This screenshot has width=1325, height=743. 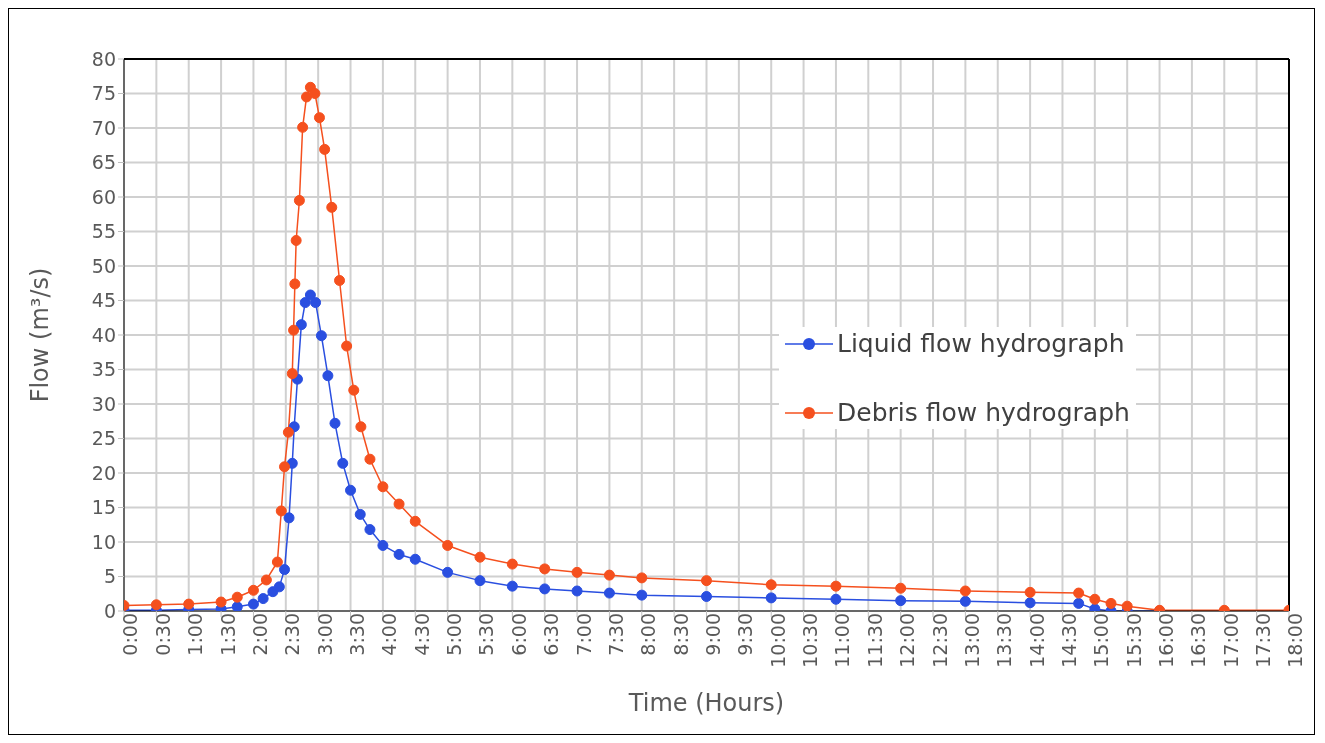 I want to click on y-tick-label: 55, so click(x=103, y=231).